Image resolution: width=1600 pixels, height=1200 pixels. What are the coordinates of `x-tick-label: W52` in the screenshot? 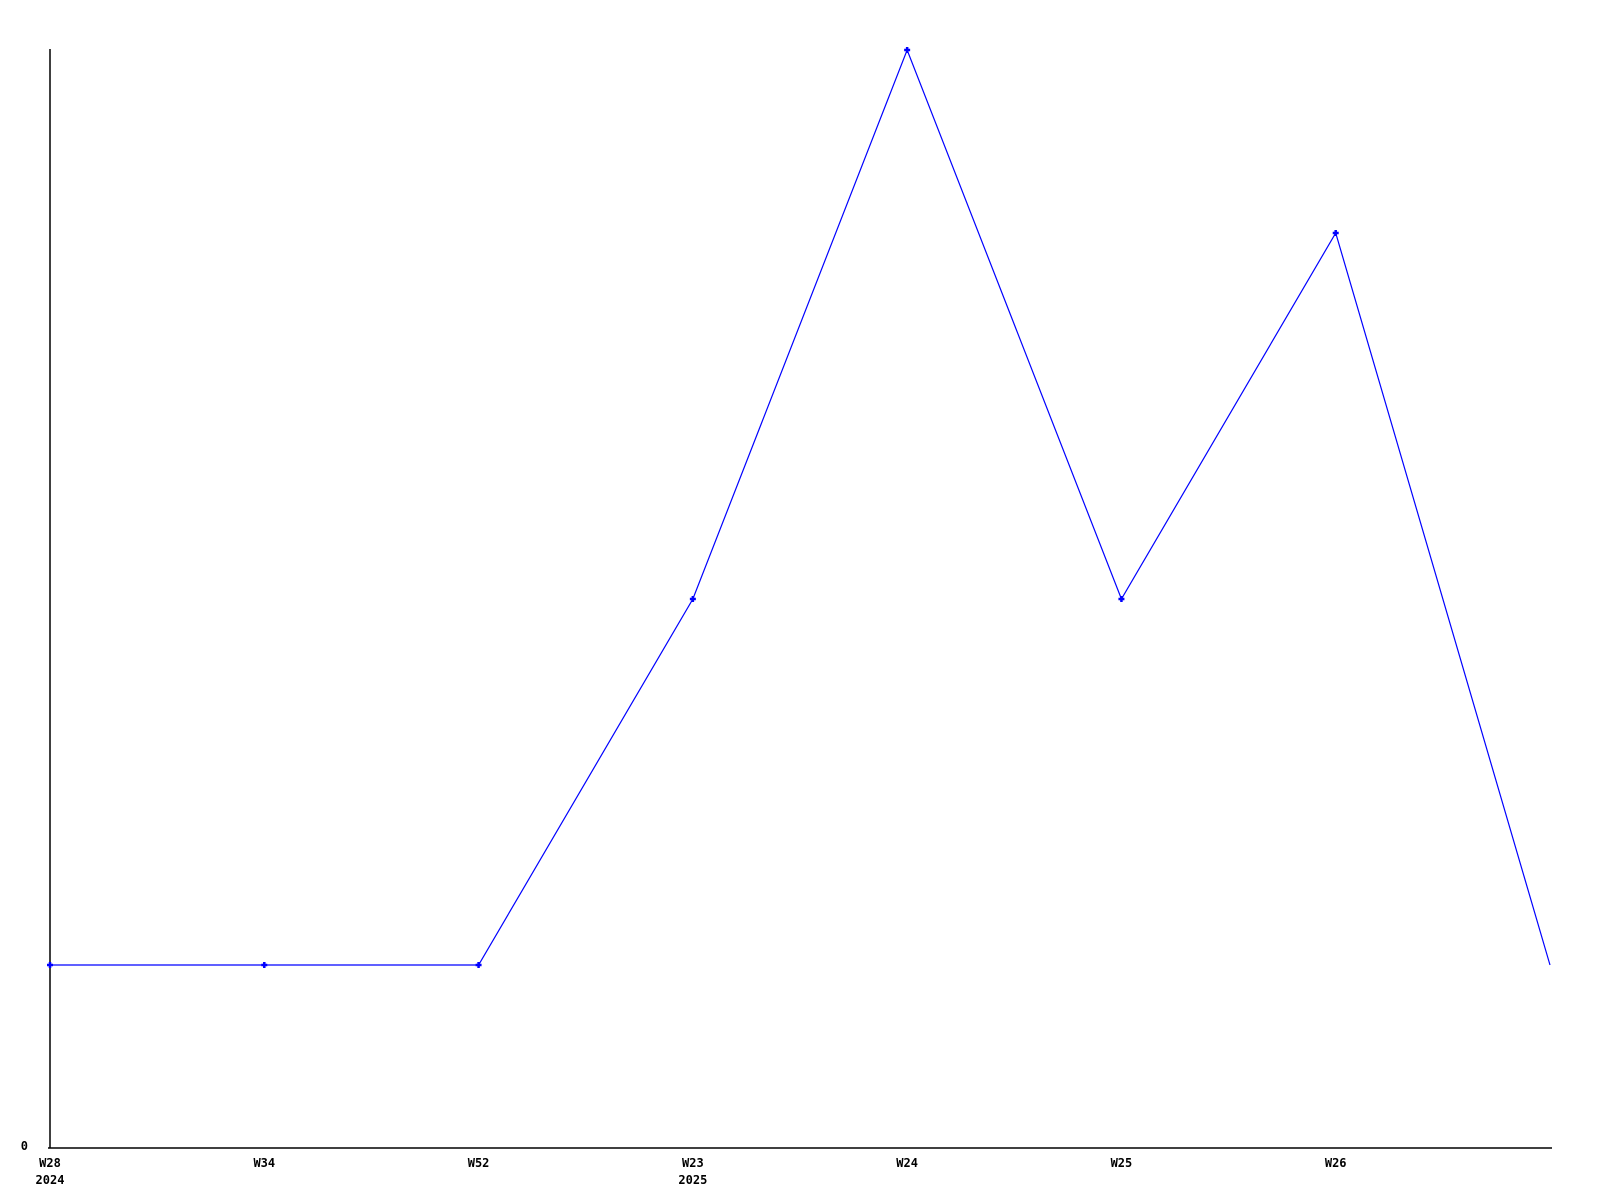 It's located at (479, 1163).